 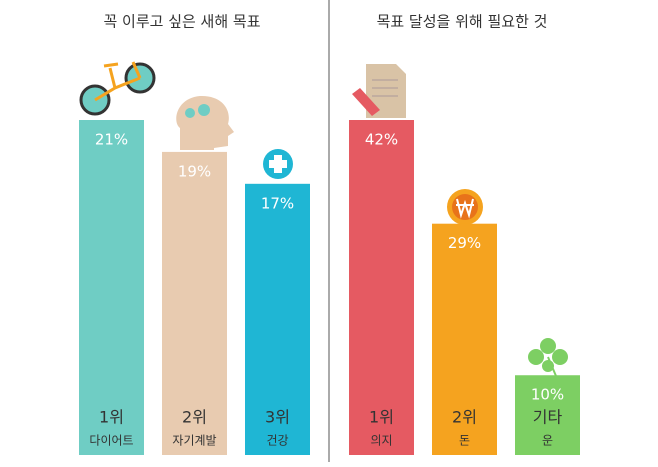 What do you see at coordinates (194, 171) in the screenshot?
I see `value-label: 19%` at bounding box center [194, 171].